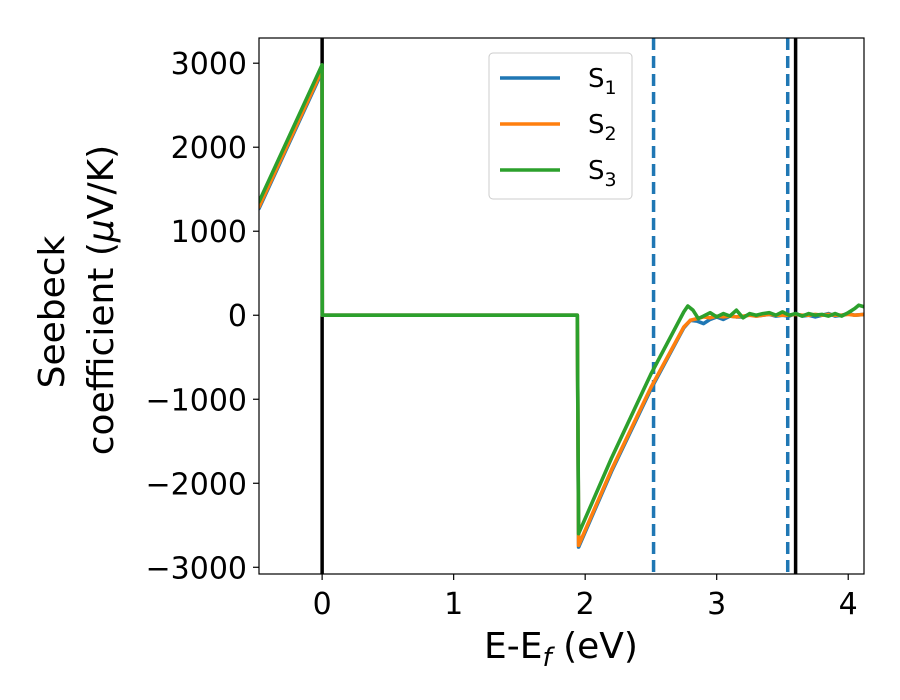  What do you see at coordinates (585, 604) in the screenshot?
I see `x-tick-label: 2` at bounding box center [585, 604].